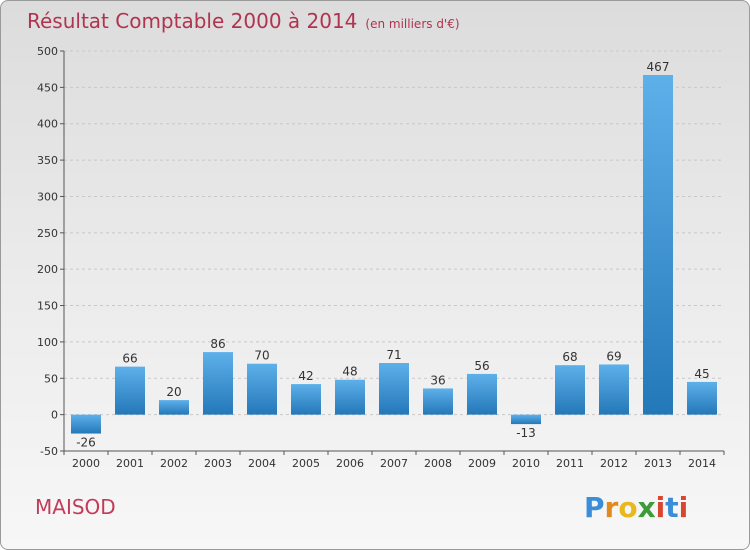  I want to click on data-label: 20, so click(173, 392).